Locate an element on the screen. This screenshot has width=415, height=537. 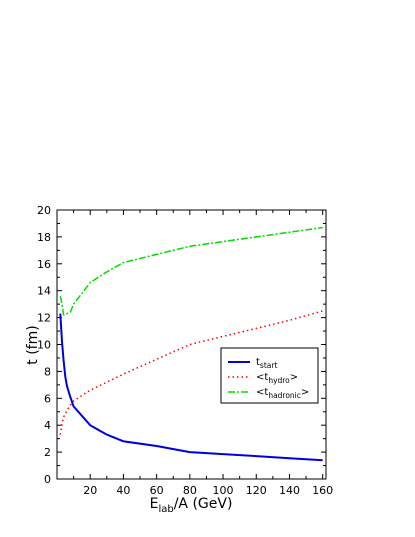
y-tick-label: 4 is located at coordinates (47, 425).